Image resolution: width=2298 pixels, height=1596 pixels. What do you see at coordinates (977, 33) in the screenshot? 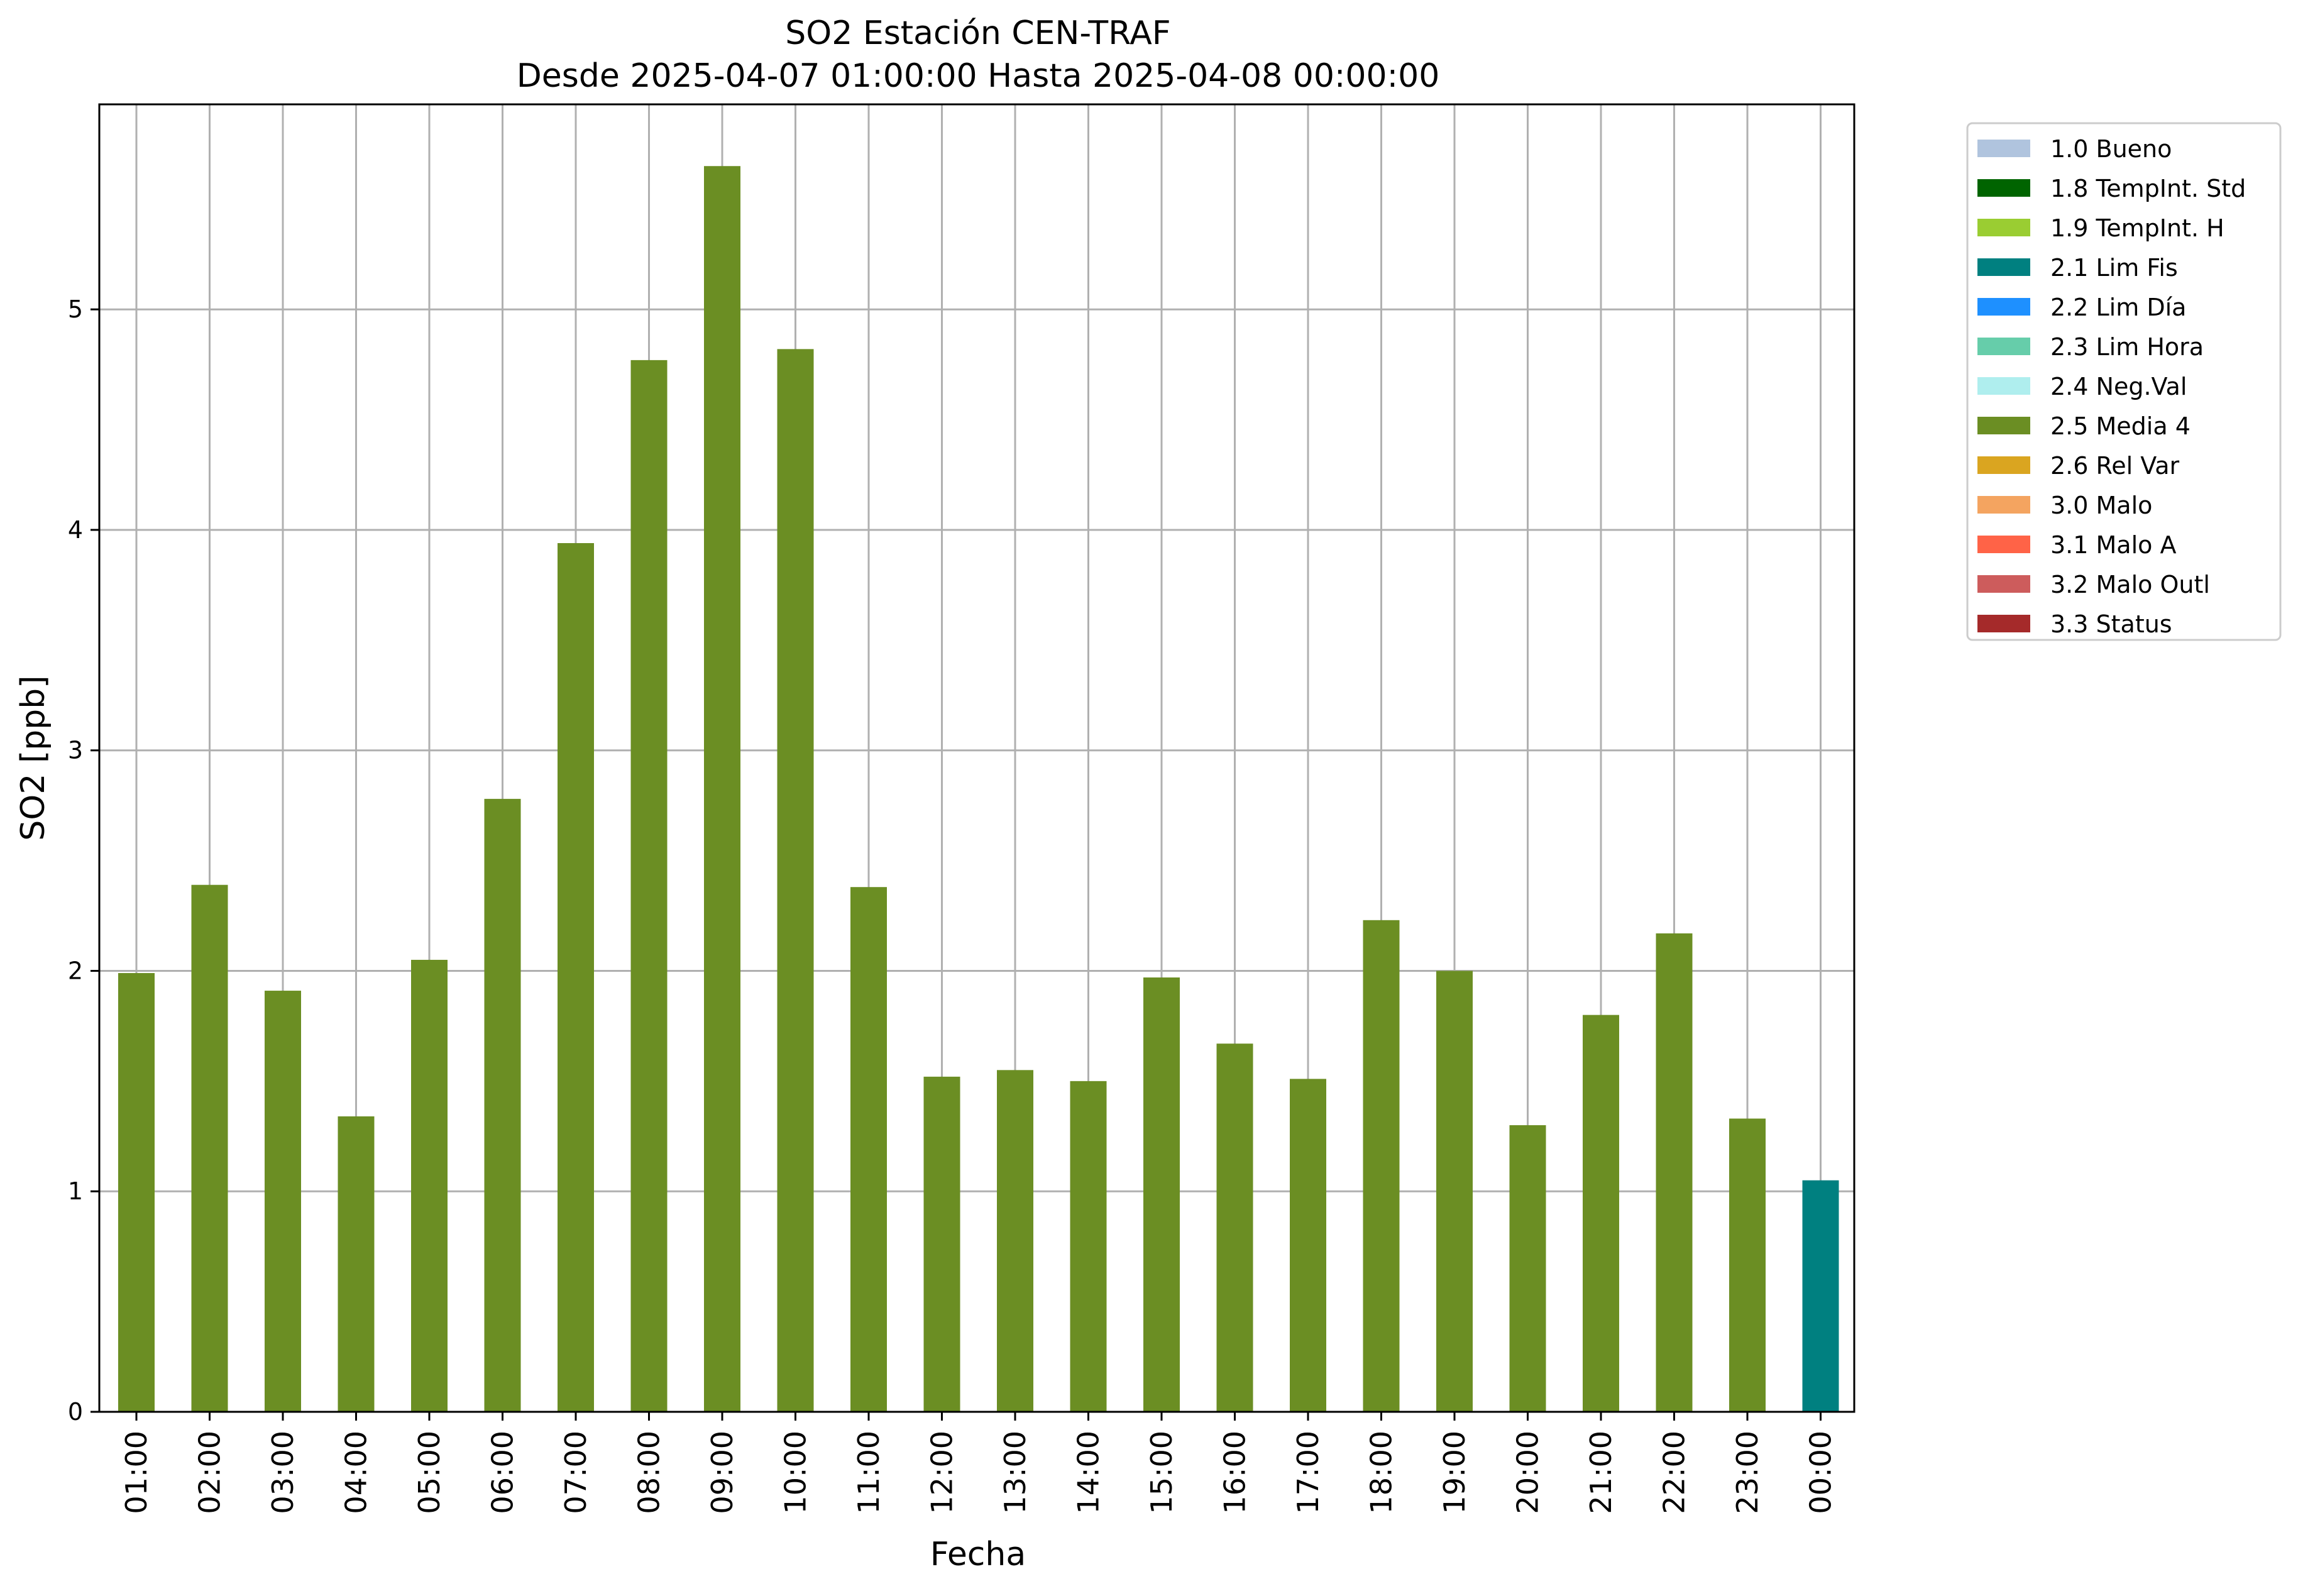
I see `chart-title: SO2 Estación CEN-TRAF` at bounding box center [977, 33].